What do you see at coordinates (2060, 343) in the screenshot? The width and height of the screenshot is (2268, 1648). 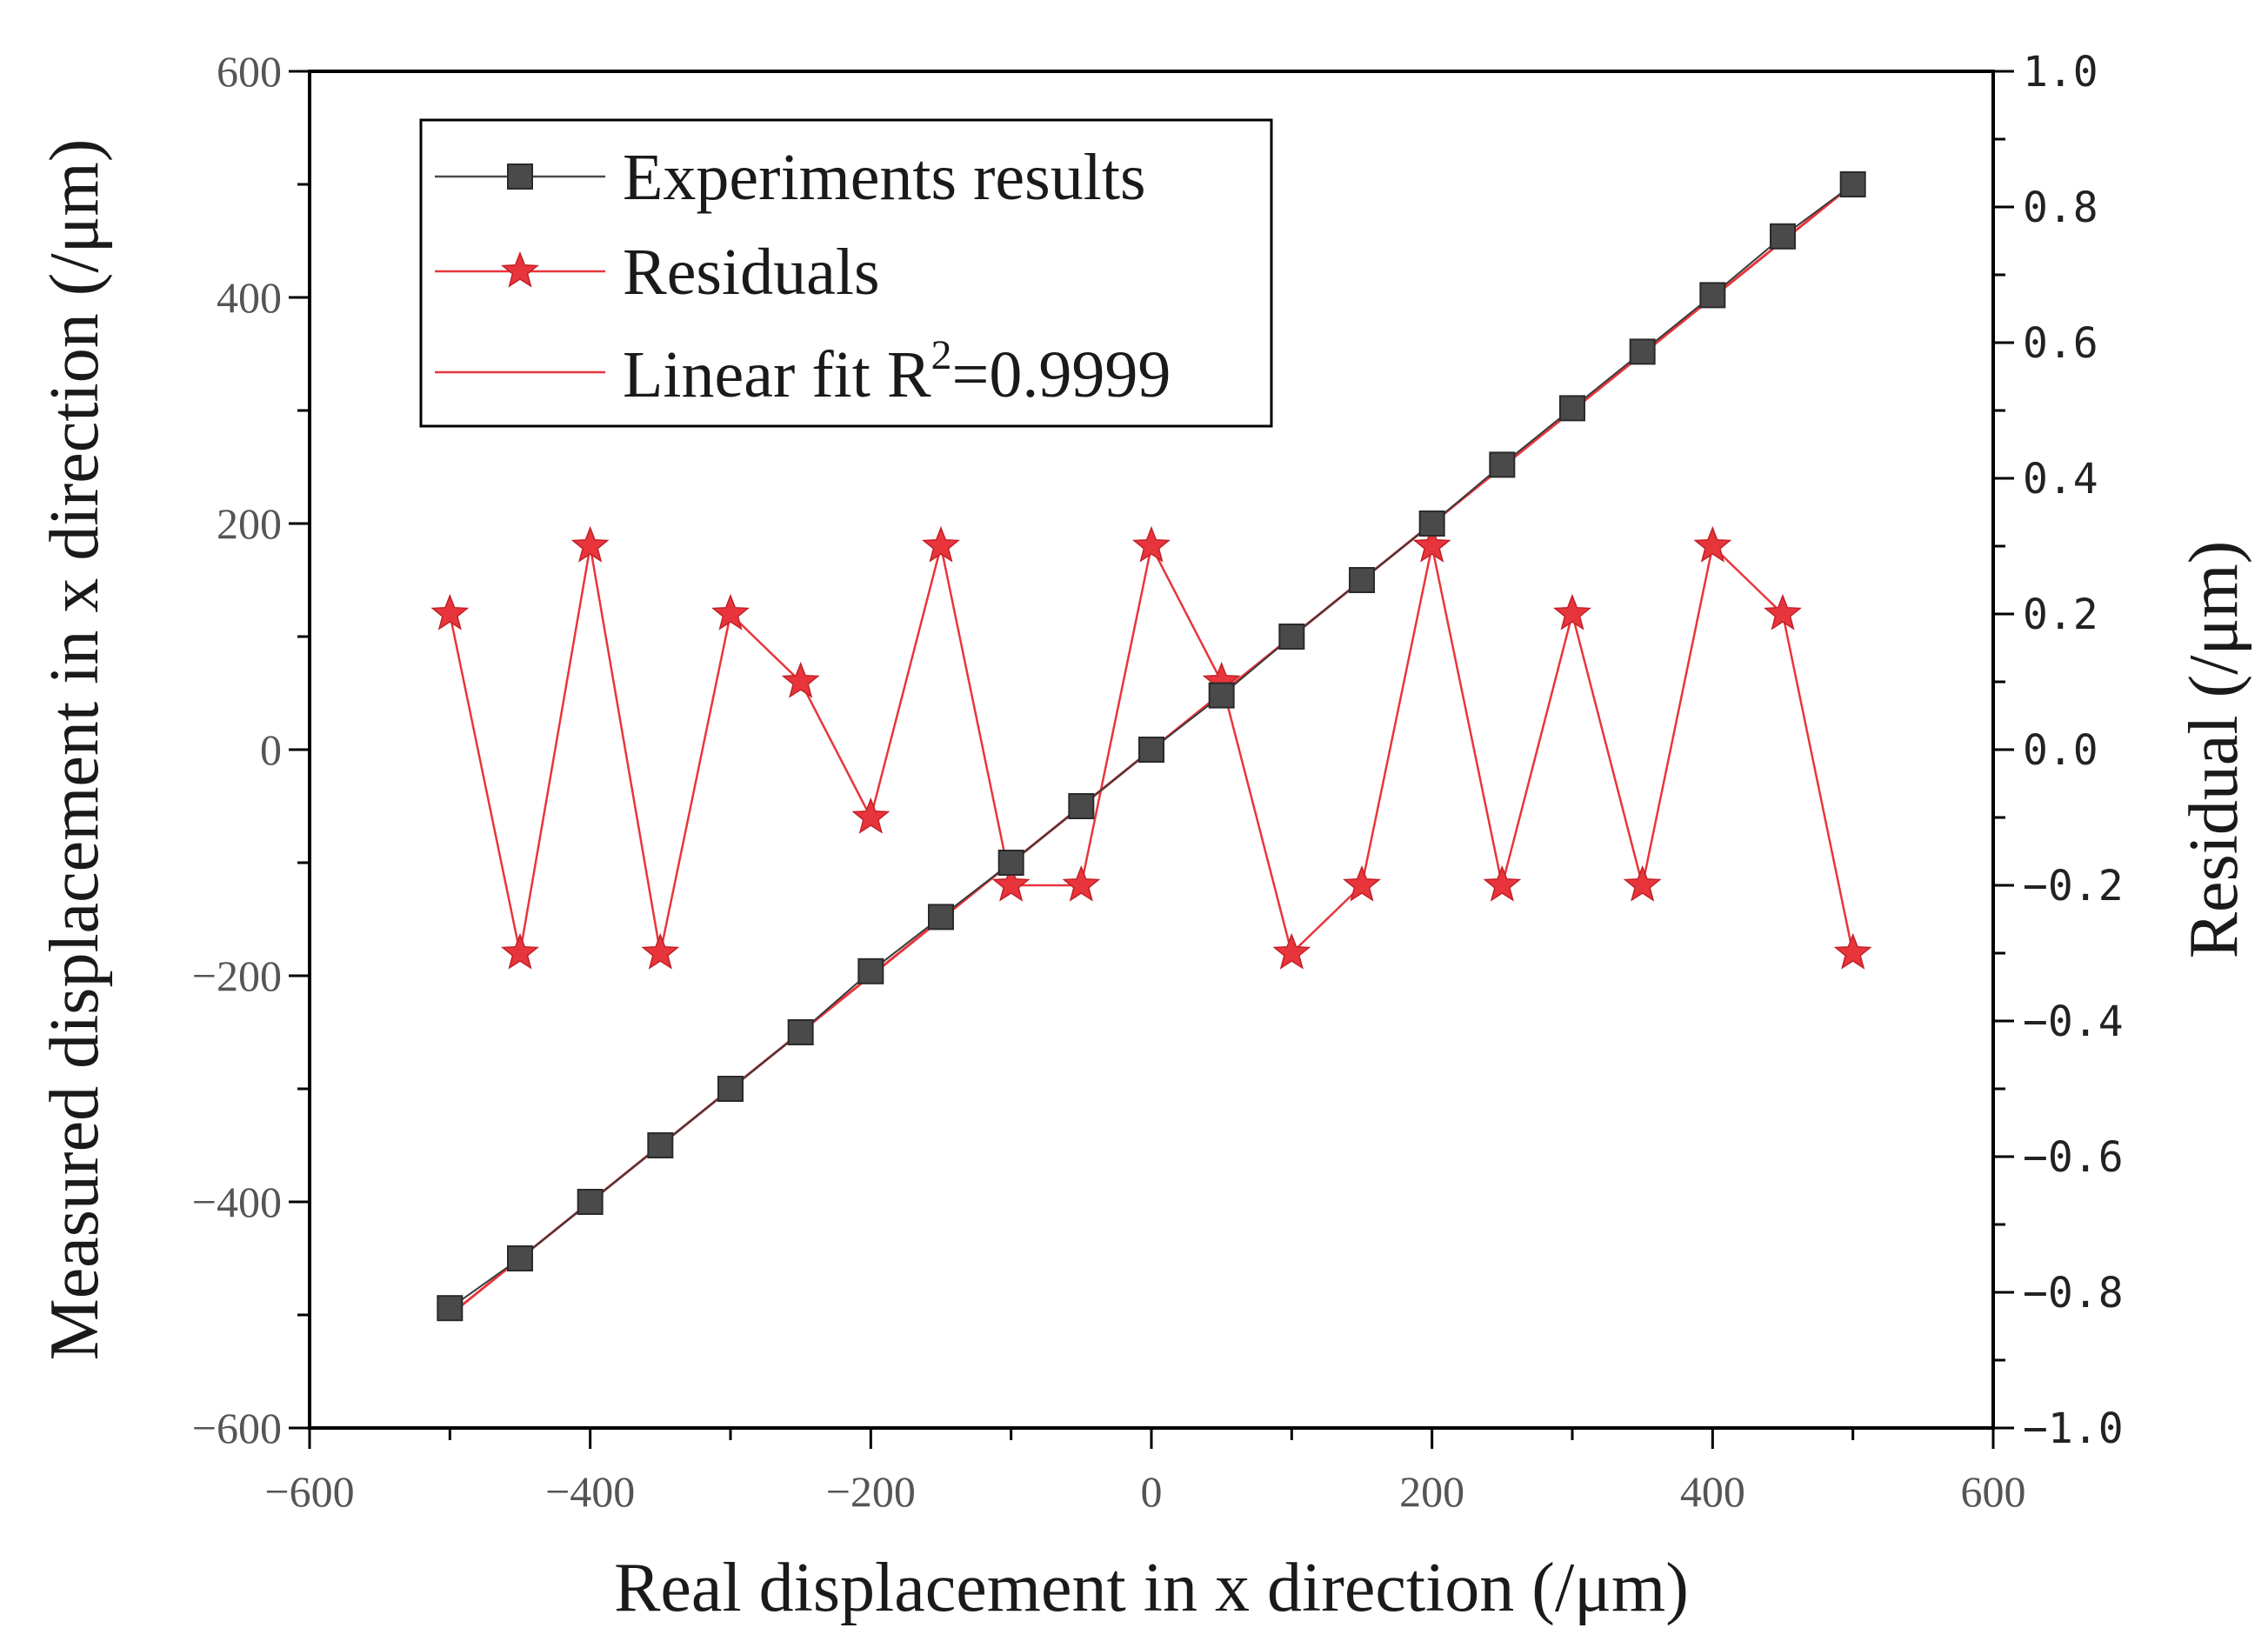 I see `y2-tick-label: 0.6` at bounding box center [2060, 343].